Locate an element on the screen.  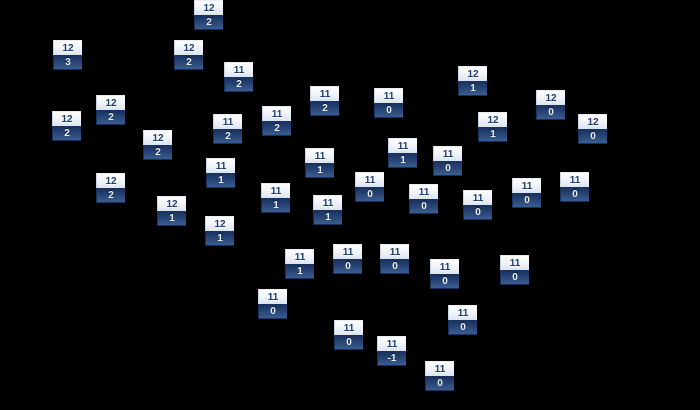
map-marker: 12 3 is located at coordinates (67, 55).